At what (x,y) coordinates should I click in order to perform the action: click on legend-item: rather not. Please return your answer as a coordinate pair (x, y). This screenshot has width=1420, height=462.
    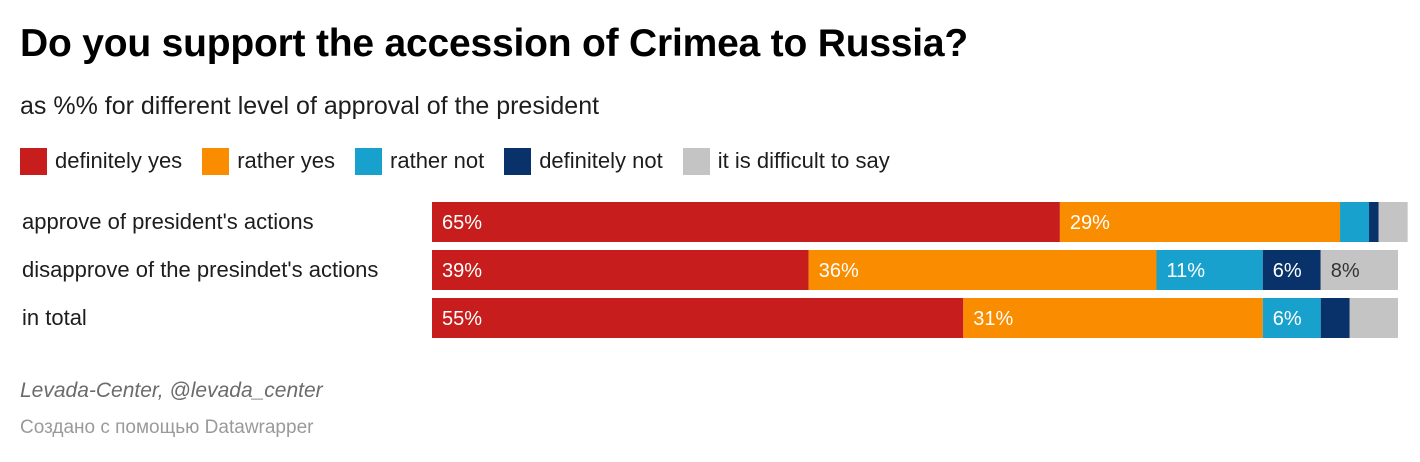
    Looking at the image, I should click on (420, 161).